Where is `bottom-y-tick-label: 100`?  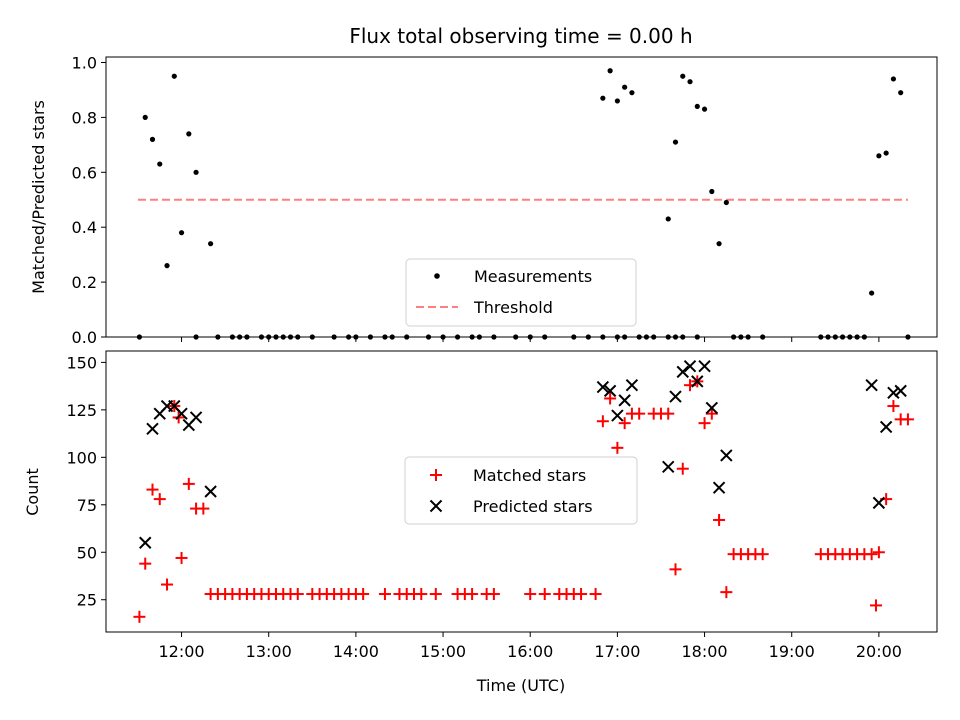
bottom-y-tick-label: 100 is located at coordinates (81, 457).